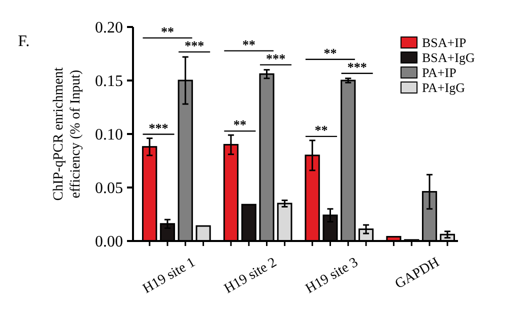 The height and width of the screenshot is (320, 522). What do you see at coordinates (251, 276) in the screenshot?
I see `x-tick-label: H19 site 2` at bounding box center [251, 276].